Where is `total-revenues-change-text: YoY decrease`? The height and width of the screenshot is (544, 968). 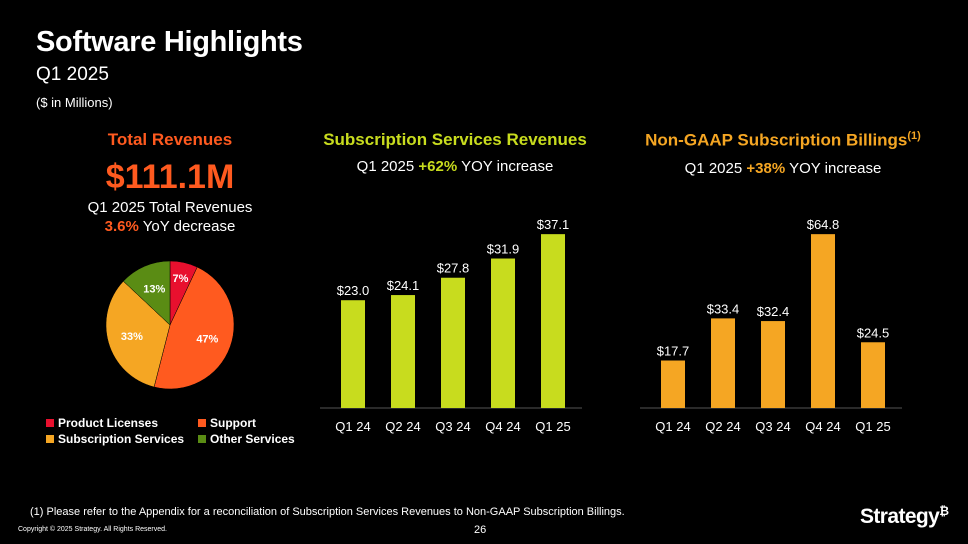
total-revenues-change-text: YoY decrease is located at coordinates (187, 226).